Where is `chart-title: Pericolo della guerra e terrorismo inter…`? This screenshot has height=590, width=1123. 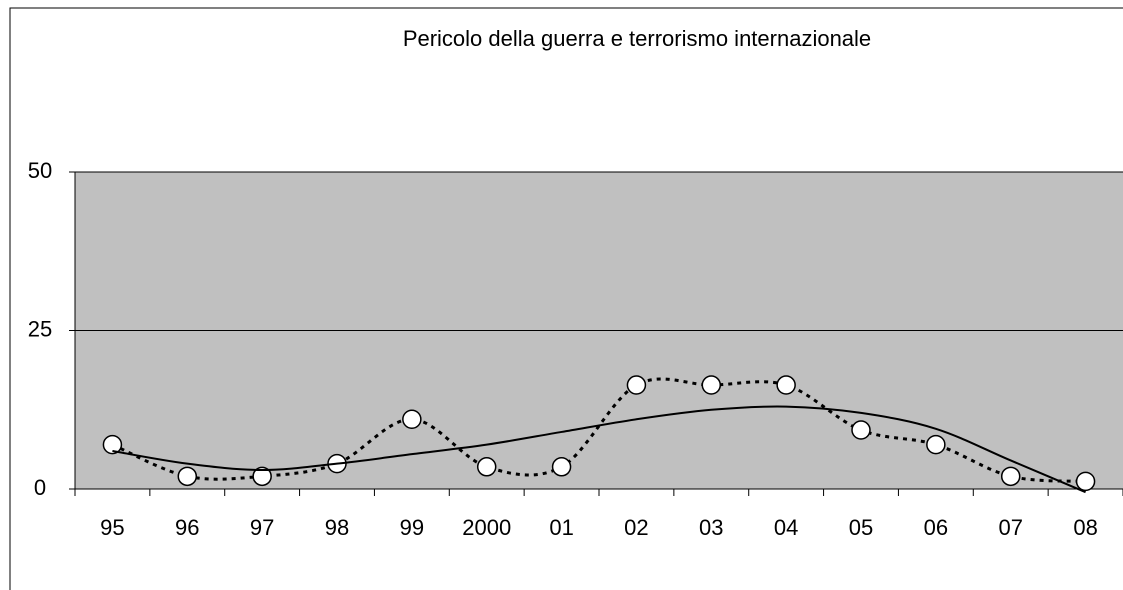 chart-title: Pericolo della guerra e terrorismo inter… is located at coordinates (637, 38).